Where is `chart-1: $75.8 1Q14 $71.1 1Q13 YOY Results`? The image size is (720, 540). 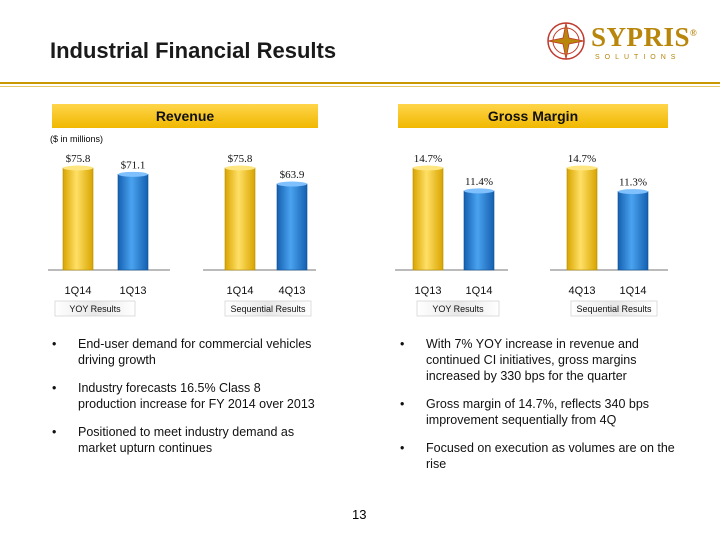
chart-1: $75.8 1Q14 $71.1 1Q13 YOY Results is located at coordinates (109, 235).